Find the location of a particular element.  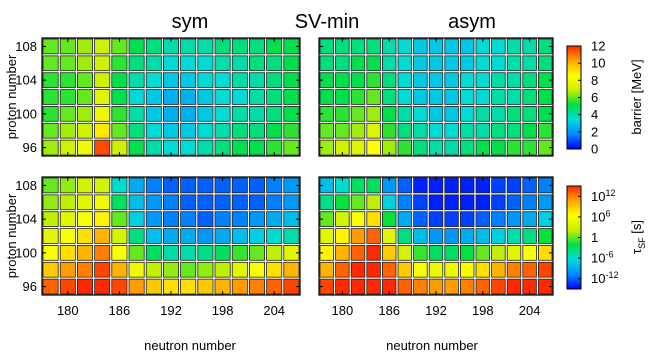

colorbar-tick-label: 6 is located at coordinates (594, 97).